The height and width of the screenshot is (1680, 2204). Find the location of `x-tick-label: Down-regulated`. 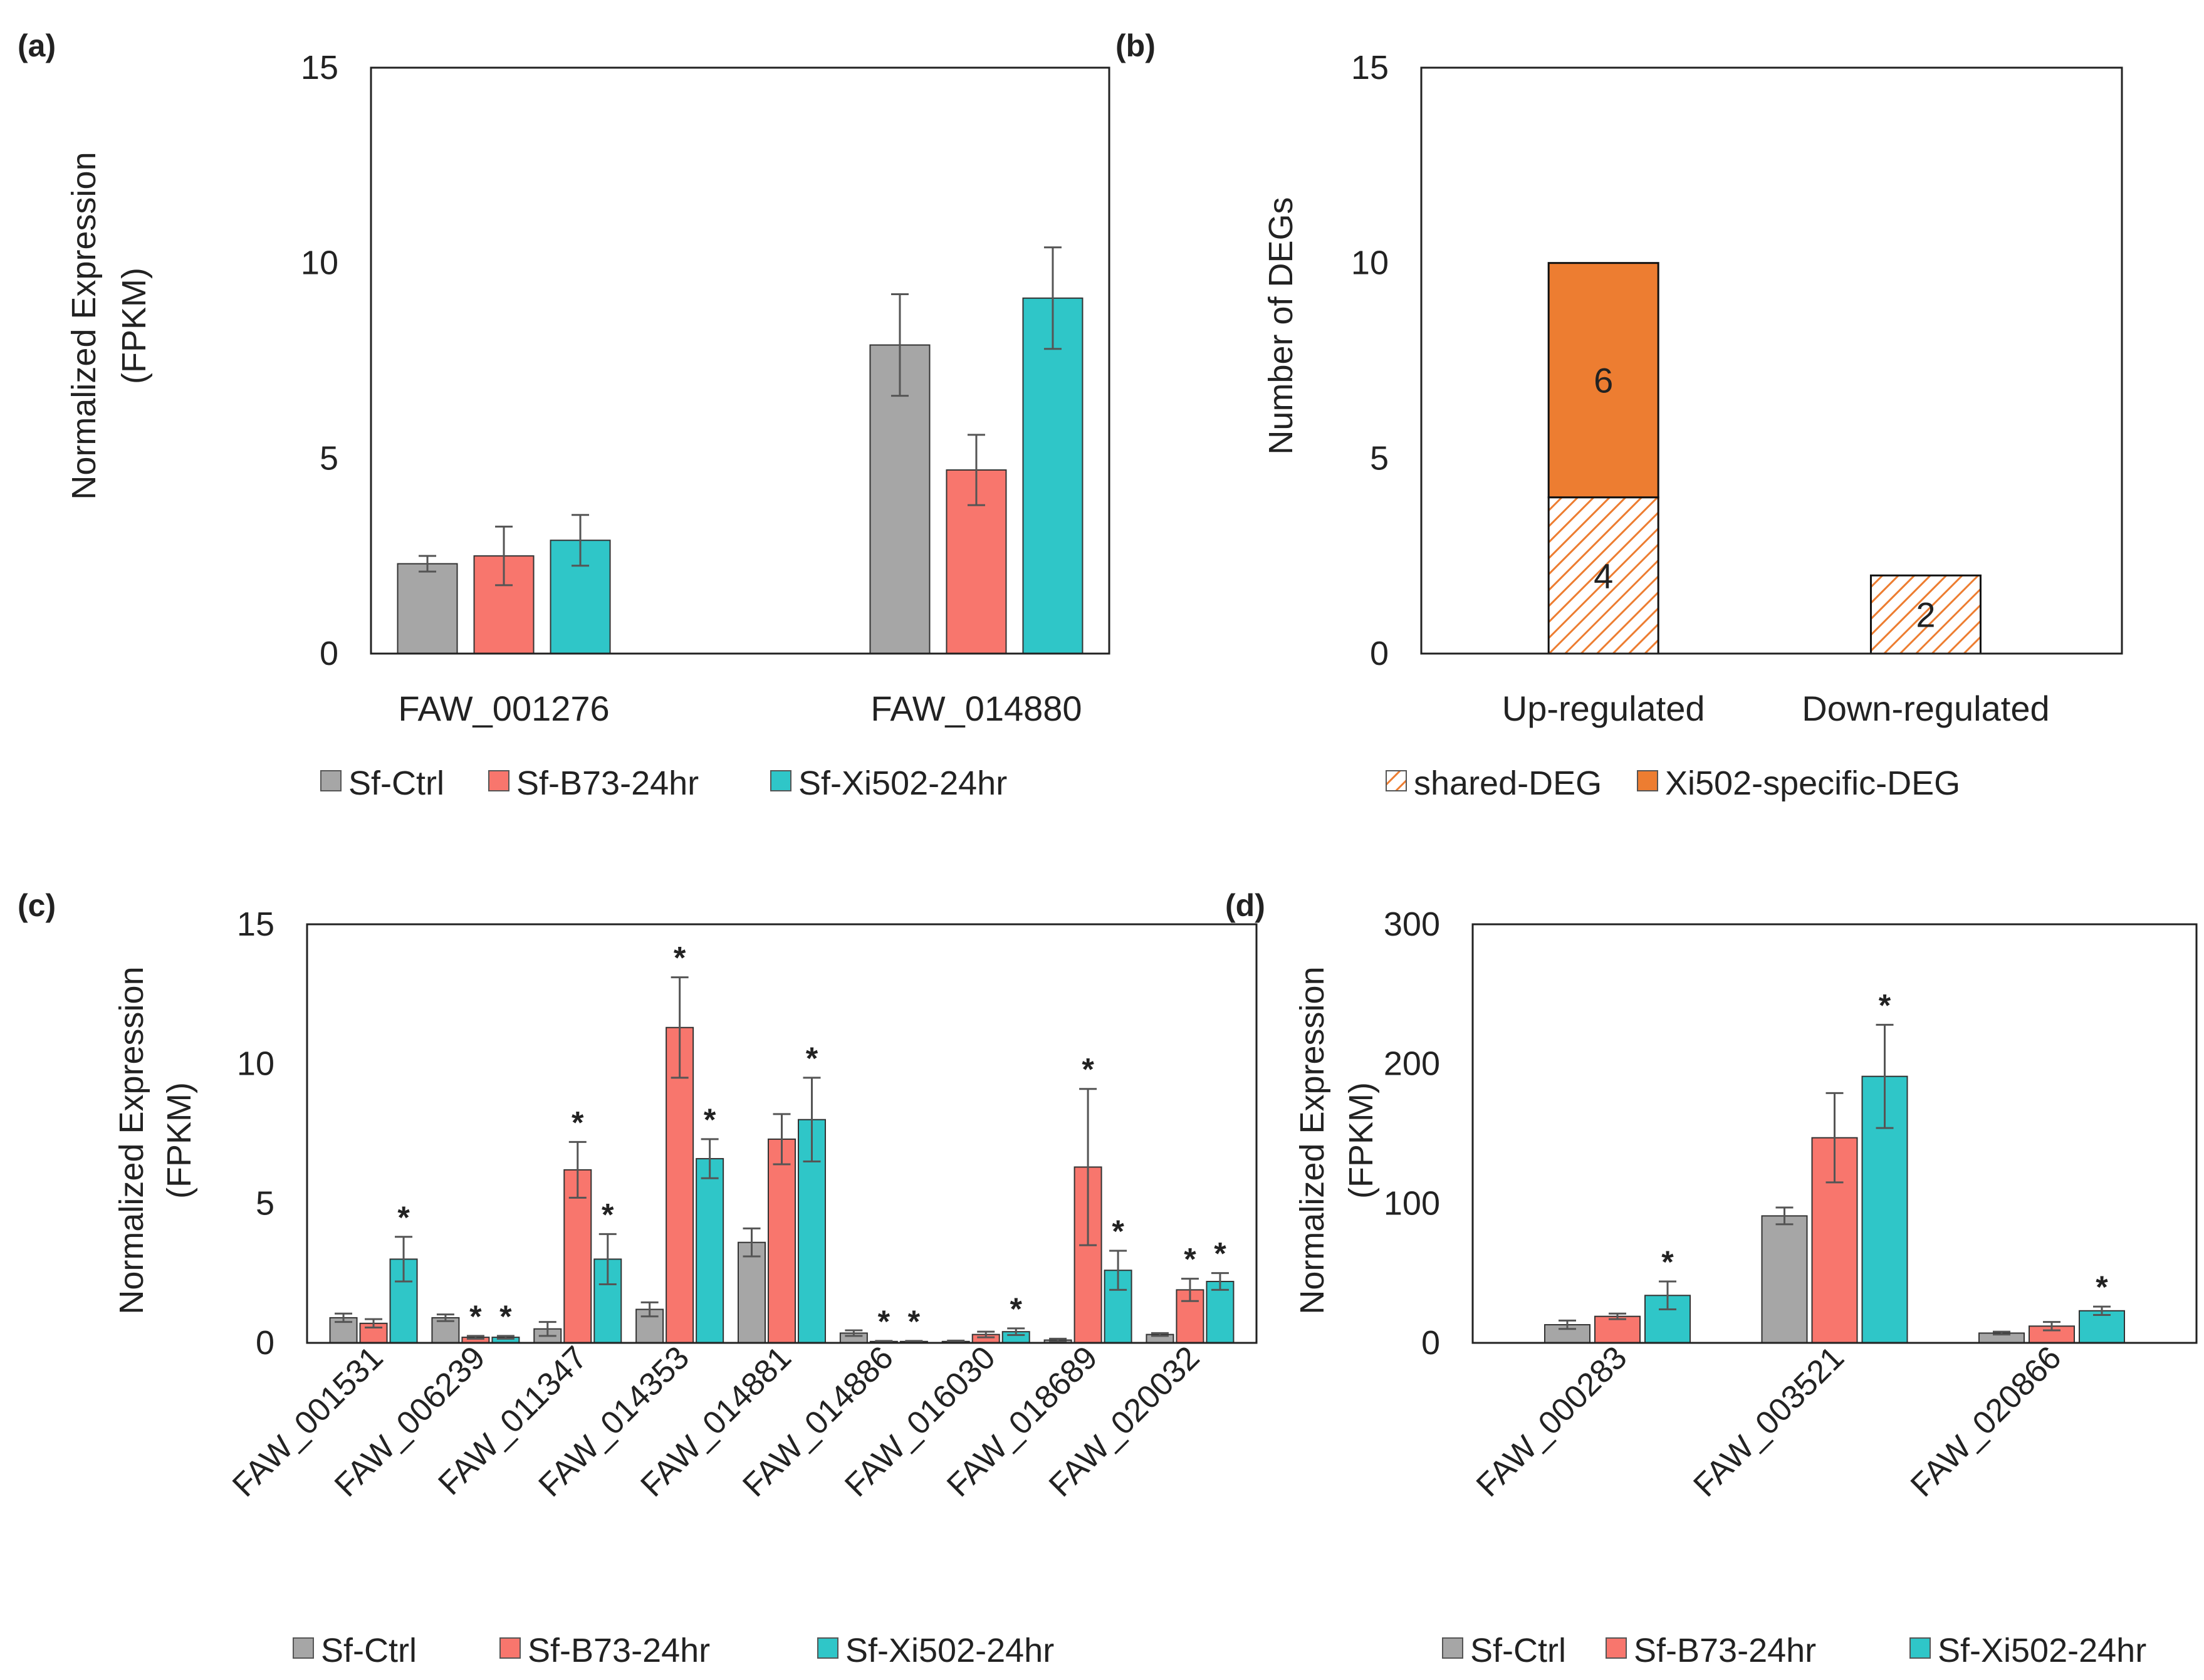

x-tick-label: Down-regulated is located at coordinates (1926, 709).